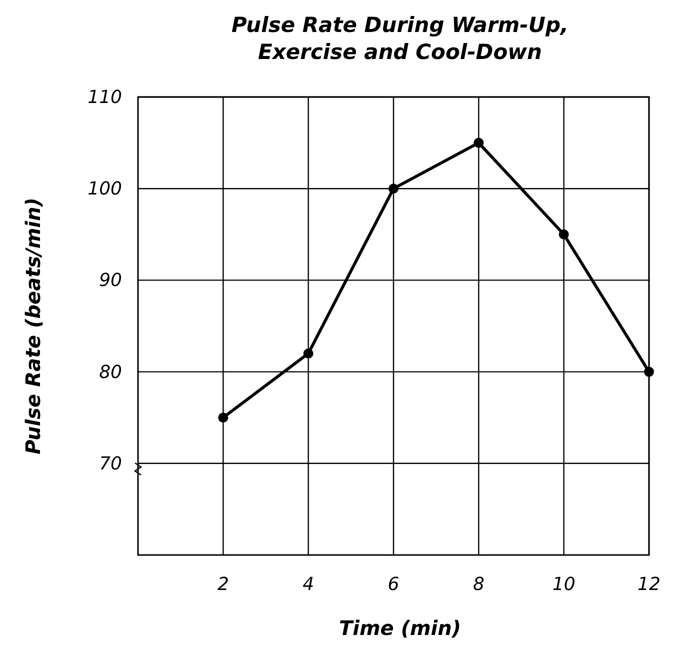  I want to click on y-tick-label: 100, so click(105, 189).